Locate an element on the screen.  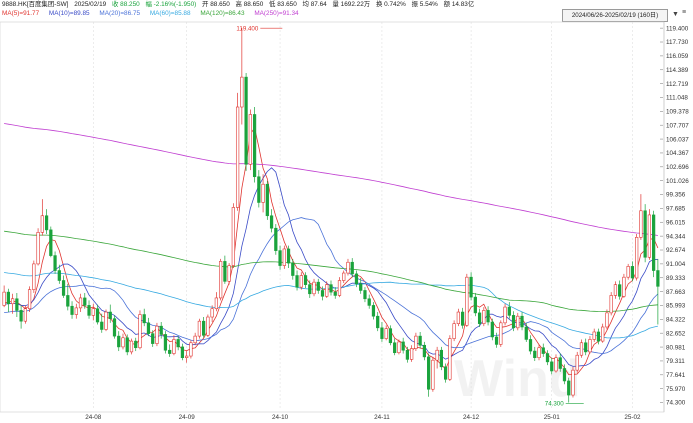
y-tick-label: 112.719 is located at coordinates (677, 84).